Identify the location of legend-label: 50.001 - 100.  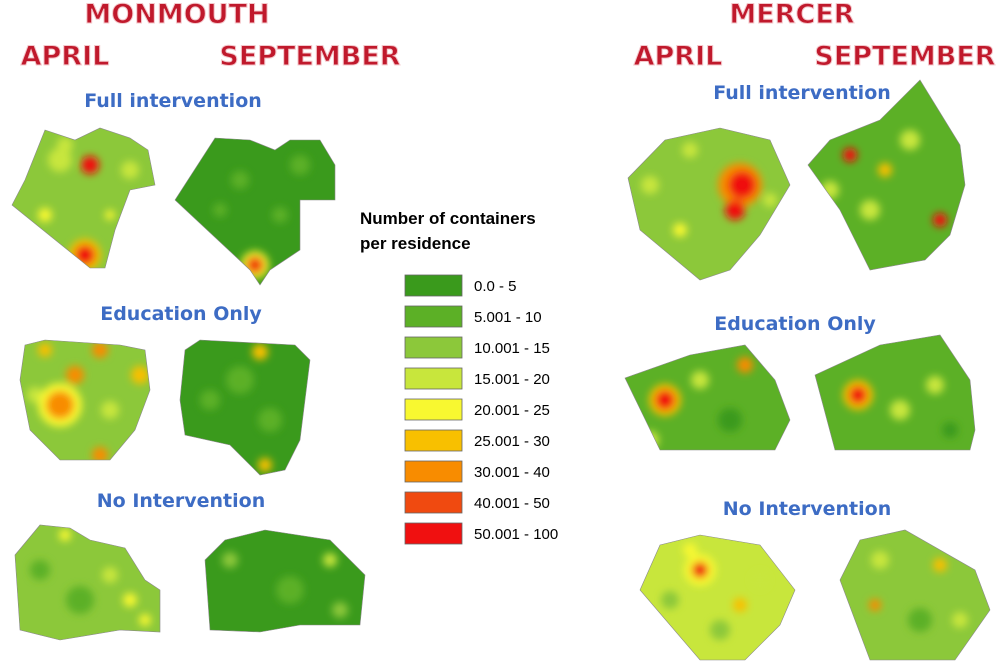
(516, 534).